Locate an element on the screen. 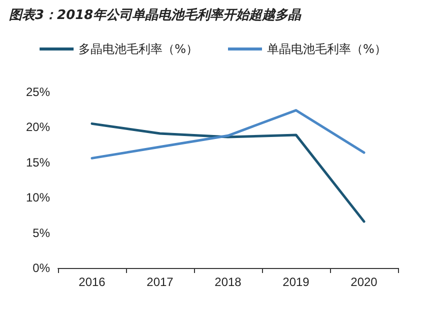  x-tick-label: 2017 is located at coordinates (160, 282).